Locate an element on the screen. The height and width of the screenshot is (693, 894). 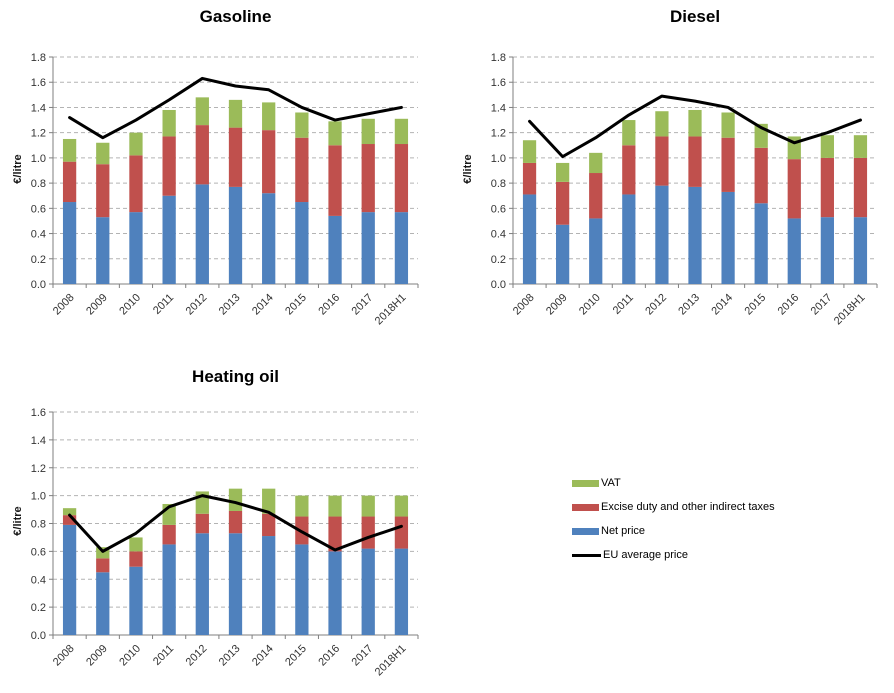
legend-item-net-price: Net price is located at coordinates (673, 531).